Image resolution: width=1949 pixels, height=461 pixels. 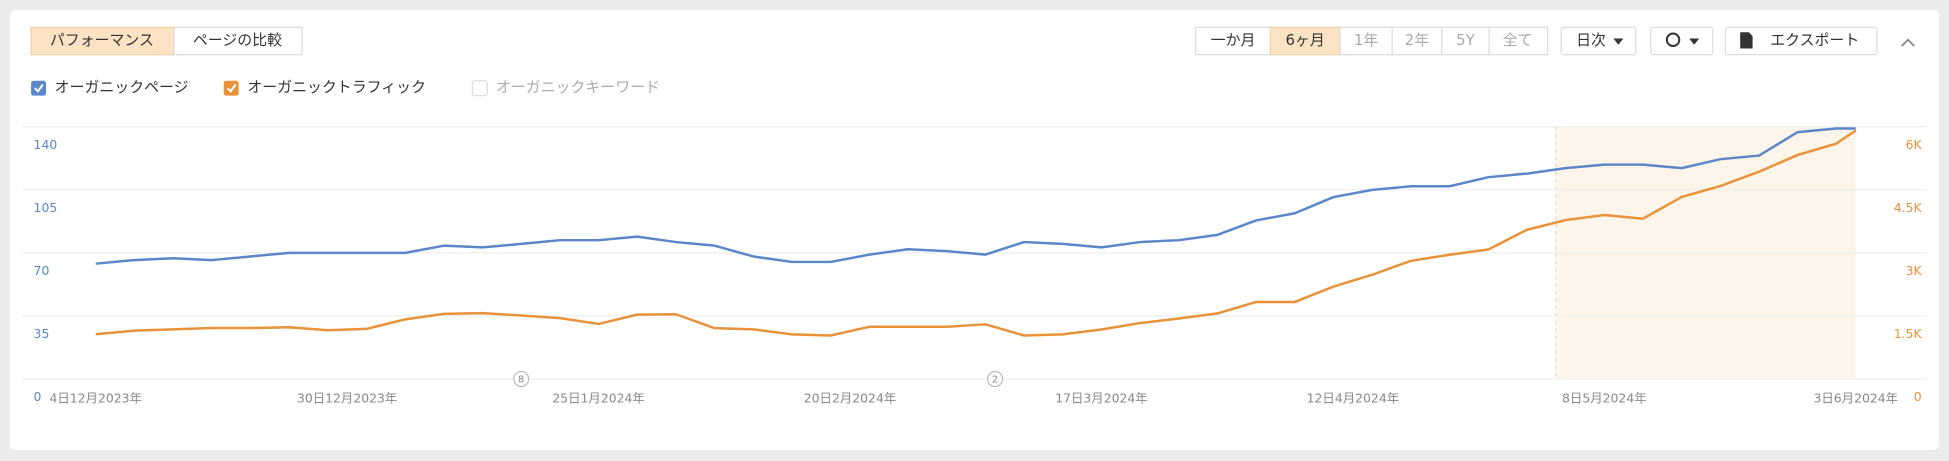 What do you see at coordinates (46, 144) in the screenshot?
I see `y-tick-label: 140` at bounding box center [46, 144].